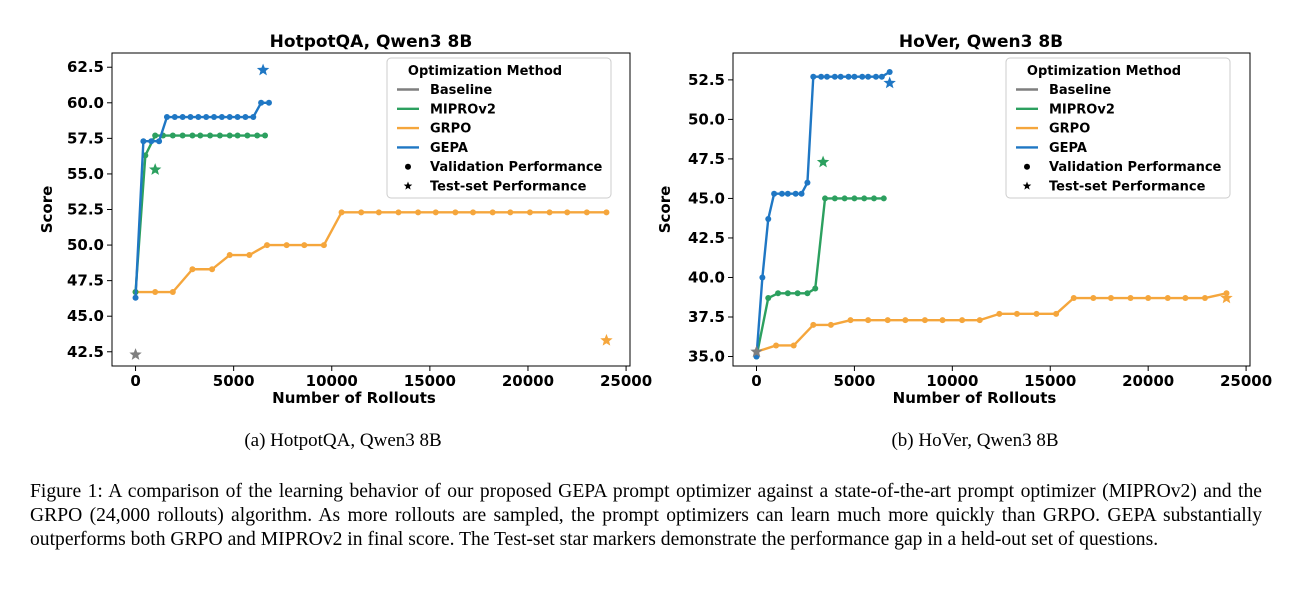  What do you see at coordinates (263, 69) in the screenshot?
I see `test-star-gepa` at bounding box center [263, 69].